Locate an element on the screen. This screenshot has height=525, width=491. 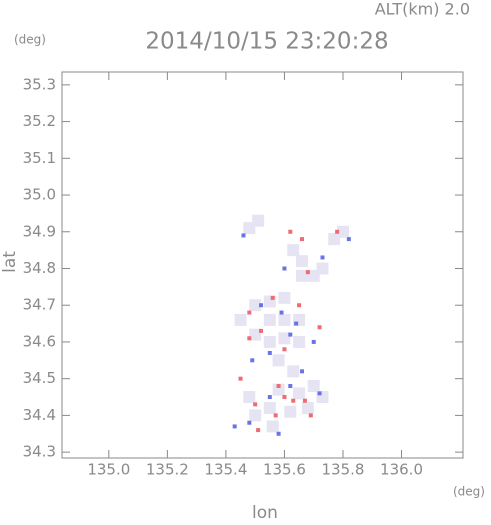
x-tick-label: 135.2 is located at coordinates (167, 470).